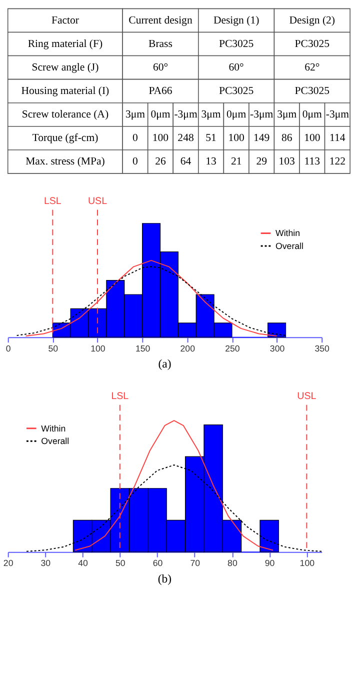  Describe the element at coordinates (236, 20) in the screenshot. I see `category-label: Design (1)` at that location.